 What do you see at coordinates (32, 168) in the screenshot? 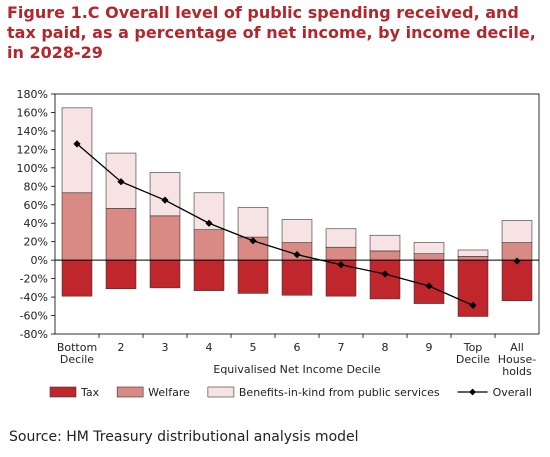
I see `y-tick-label: 100%` at bounding box center [32, 168].